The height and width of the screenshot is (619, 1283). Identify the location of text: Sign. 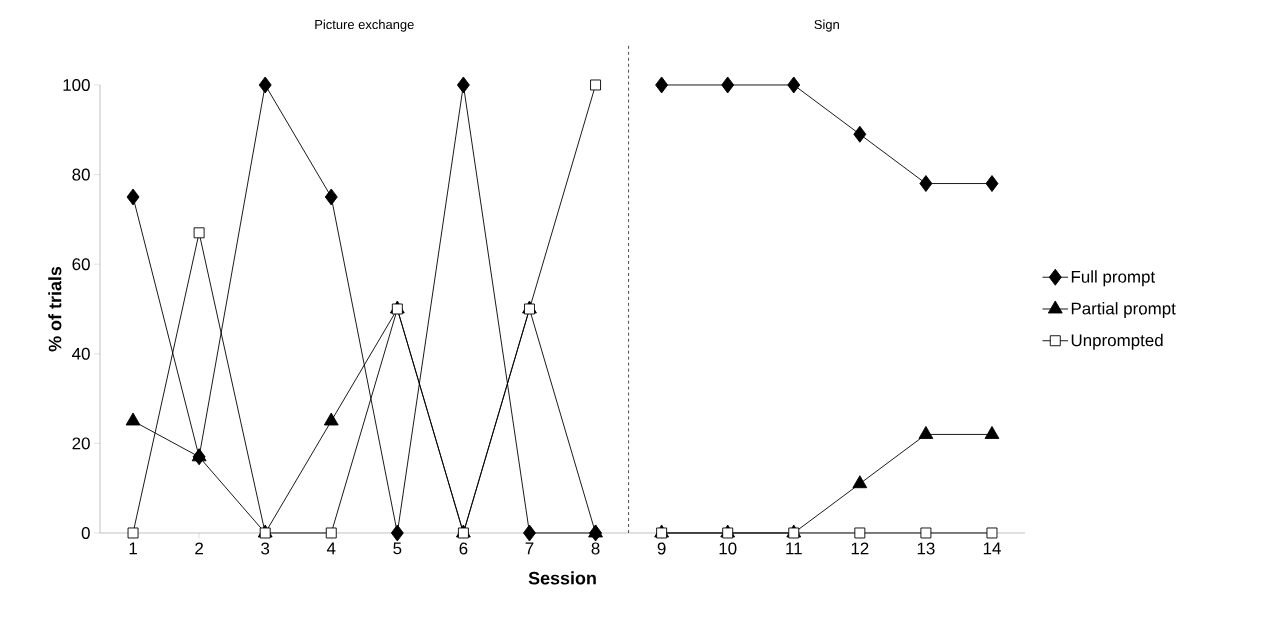
(826, 25).